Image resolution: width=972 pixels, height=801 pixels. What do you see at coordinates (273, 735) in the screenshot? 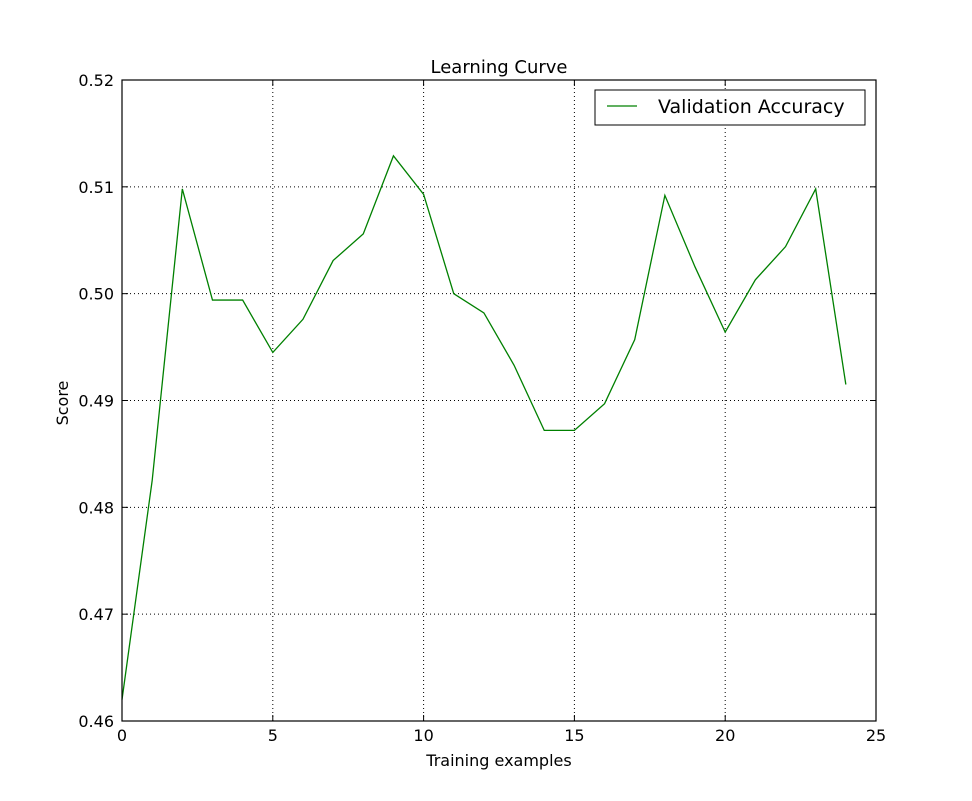
I see `x-tick-label: 5` at bounding box center [273, 735].